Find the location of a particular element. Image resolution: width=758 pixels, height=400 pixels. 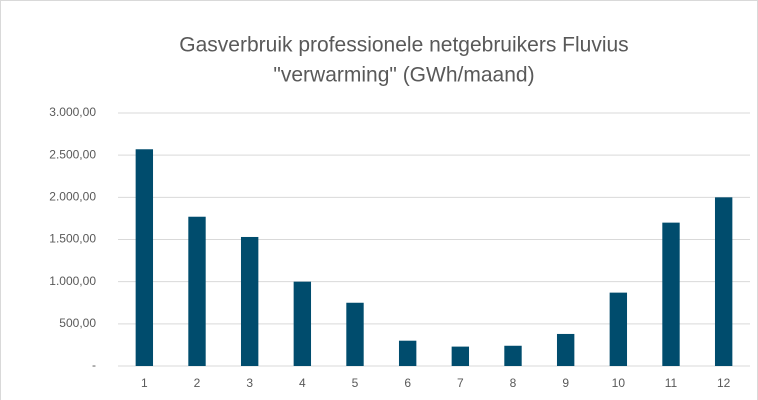

x-tick-label: 8 is located at coordinates (513, 383).